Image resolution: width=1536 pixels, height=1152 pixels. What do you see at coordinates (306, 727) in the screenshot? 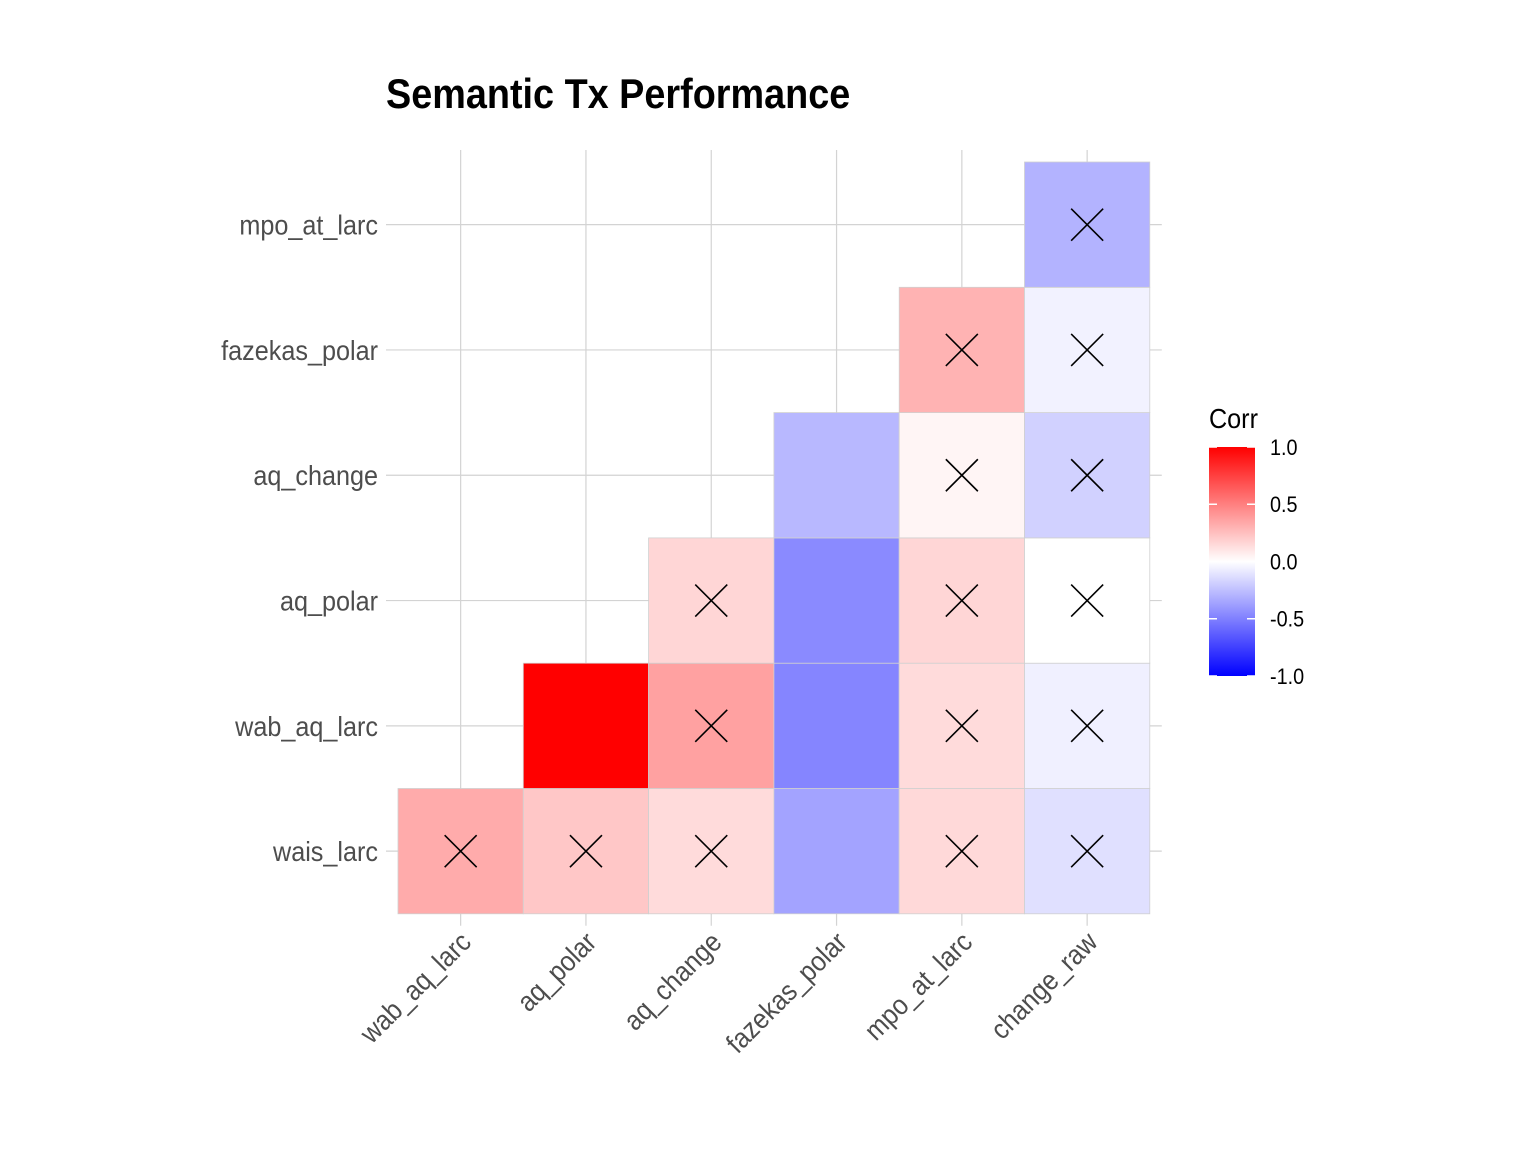
I see `y-tick-label: wab_aq_larc` at bounding box center [306, 727].